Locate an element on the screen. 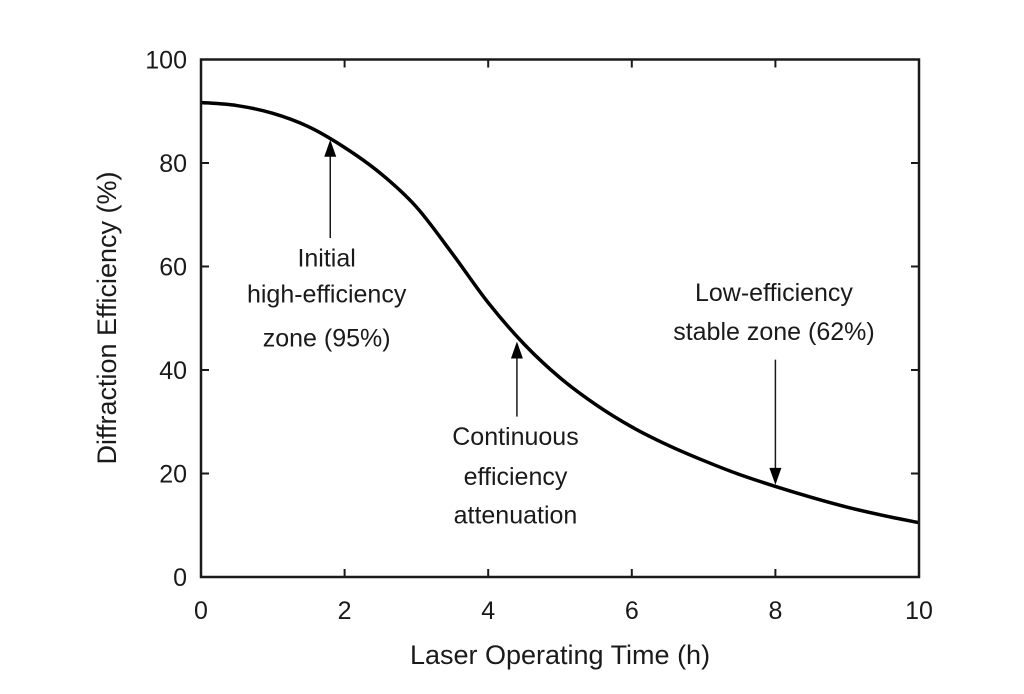  x-tick-label: 0 is located at coordinates (201, 611).